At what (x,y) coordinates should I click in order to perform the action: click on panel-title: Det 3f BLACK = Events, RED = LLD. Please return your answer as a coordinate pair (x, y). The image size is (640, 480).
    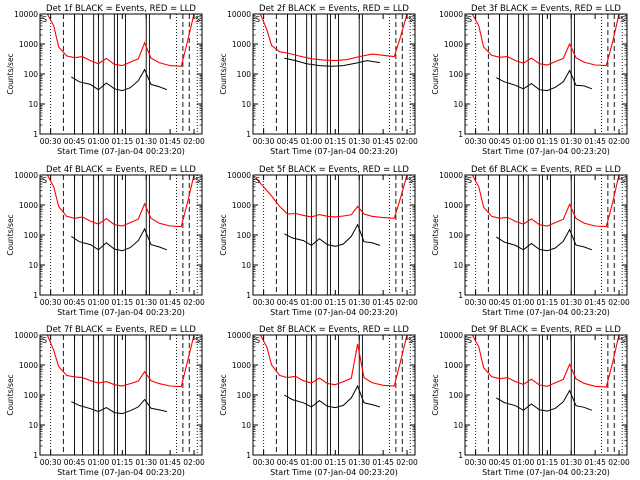
    Looking at the image, I should click on (546, 9).